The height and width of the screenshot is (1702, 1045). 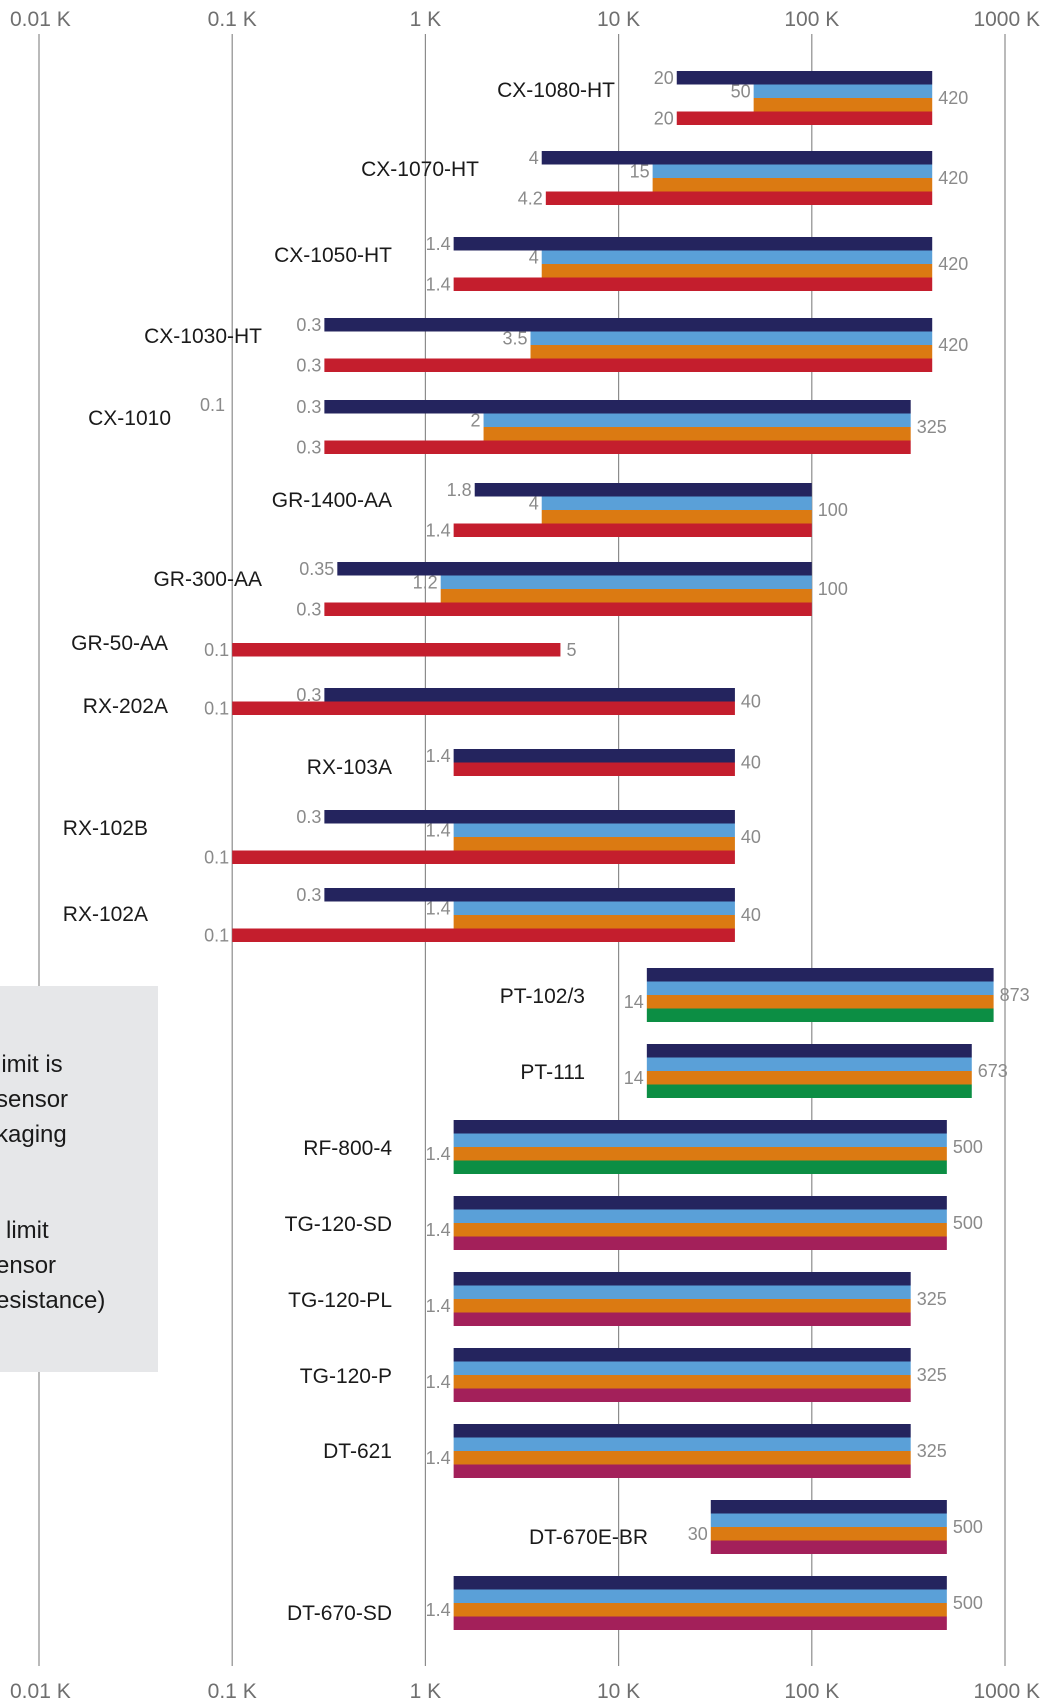 What do you see at coordinates (232, 19) in the screenshot?
I see `x-tick-label-top: 0.1 K` at bounding box center [232, 19].